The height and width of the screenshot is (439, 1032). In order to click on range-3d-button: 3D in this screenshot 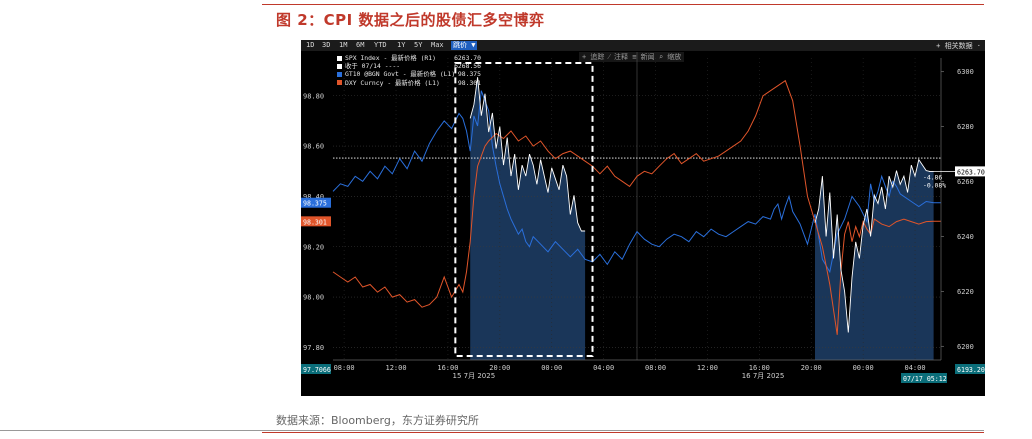, I will do `click(326, 45)`.